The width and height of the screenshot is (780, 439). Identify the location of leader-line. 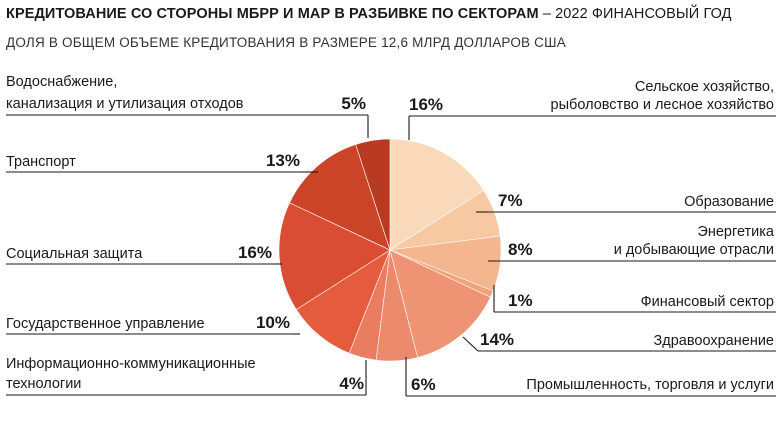
(470, 344).